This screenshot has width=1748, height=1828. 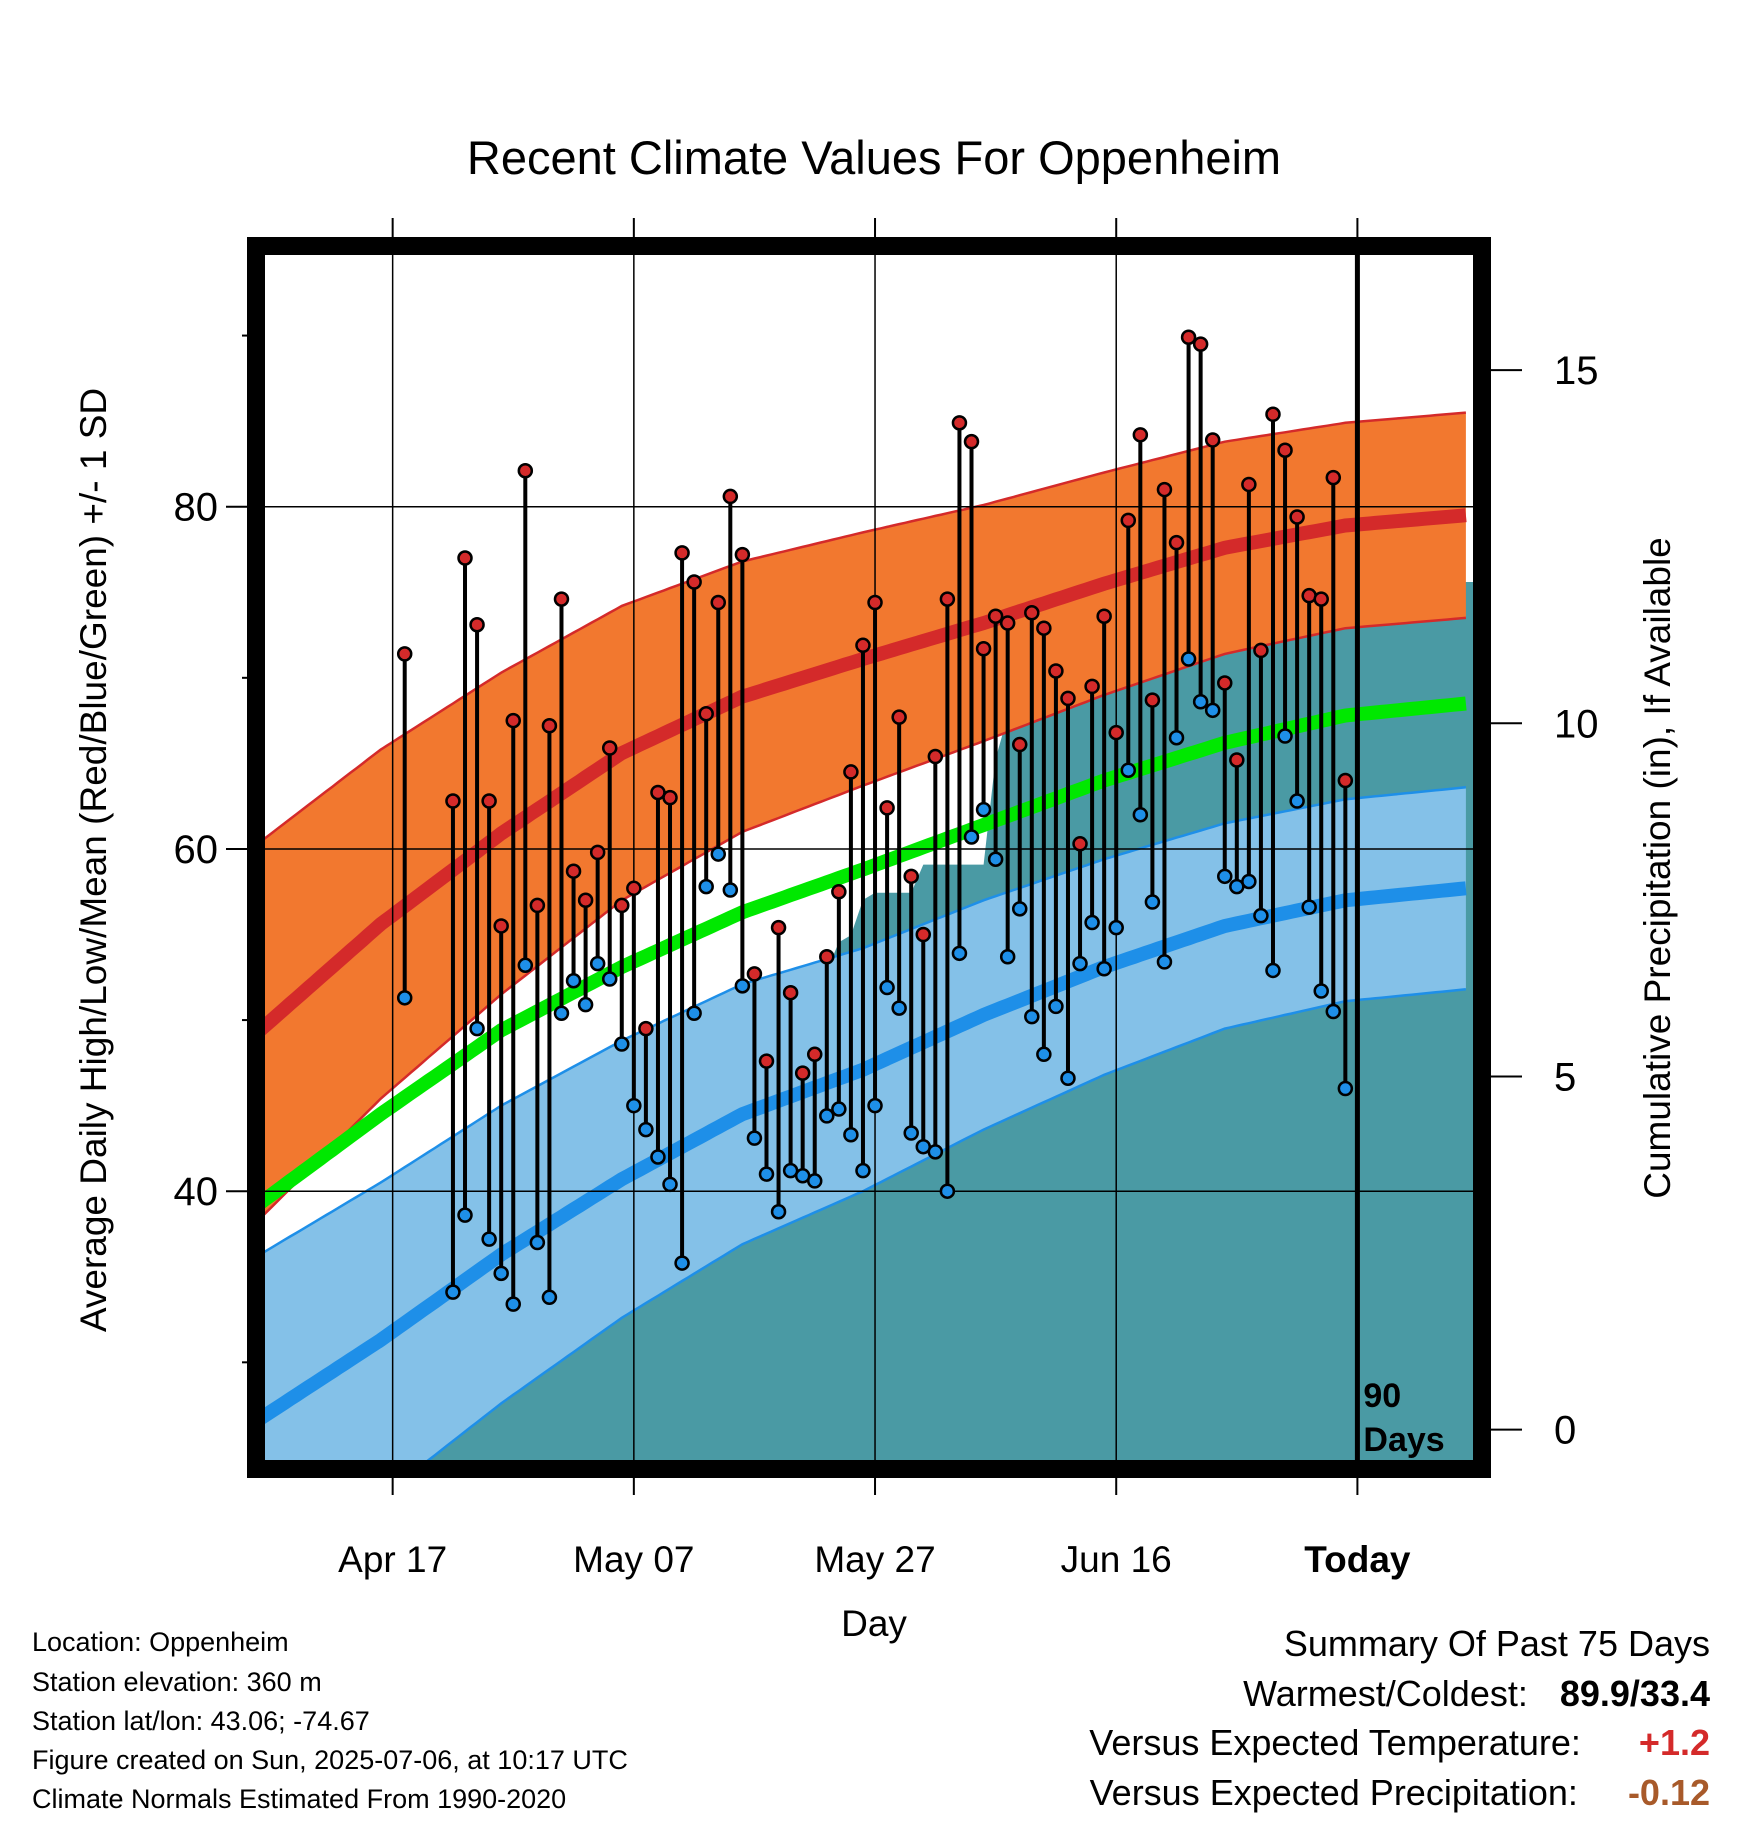 I want to click on x-tick-label: Apr 17, so click(x=392, y=1559).